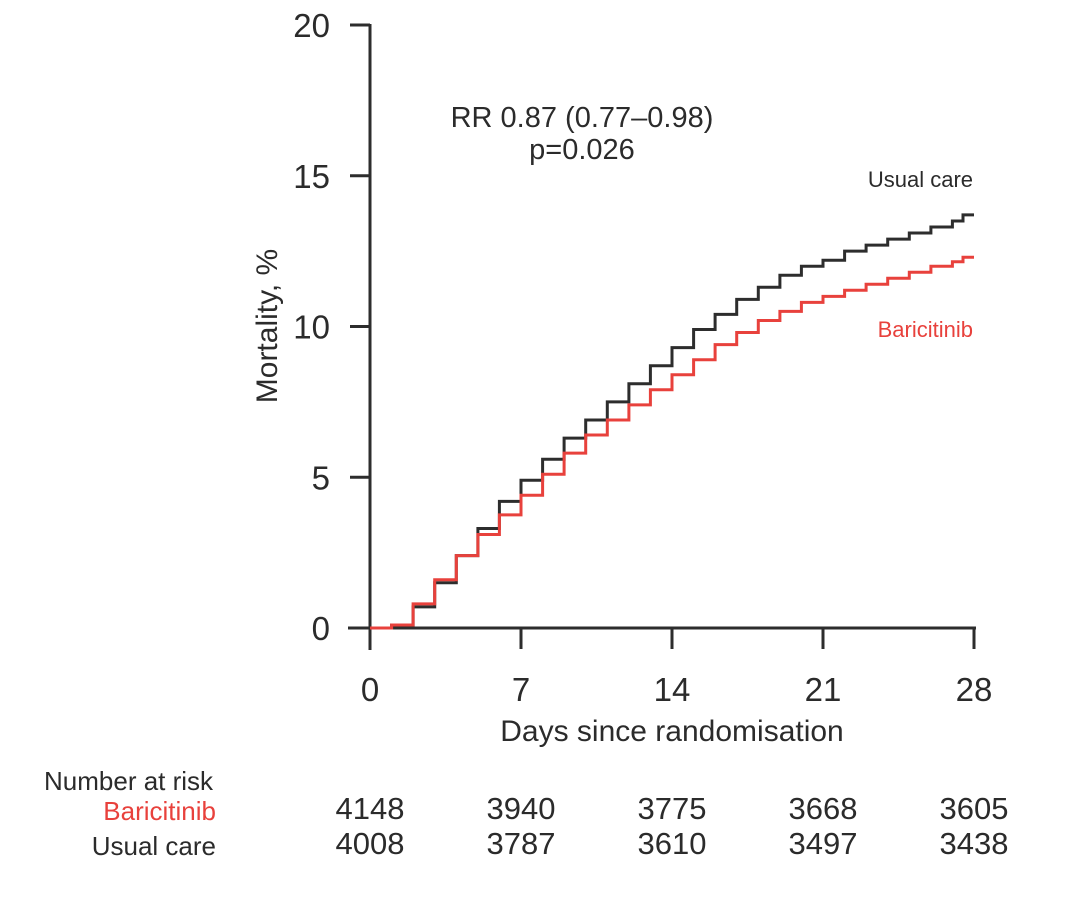  Describe the element at coordinates (159, 811) in the screenshot. I see `risk-row-label-baricitinib: Baricitinib` at that location.